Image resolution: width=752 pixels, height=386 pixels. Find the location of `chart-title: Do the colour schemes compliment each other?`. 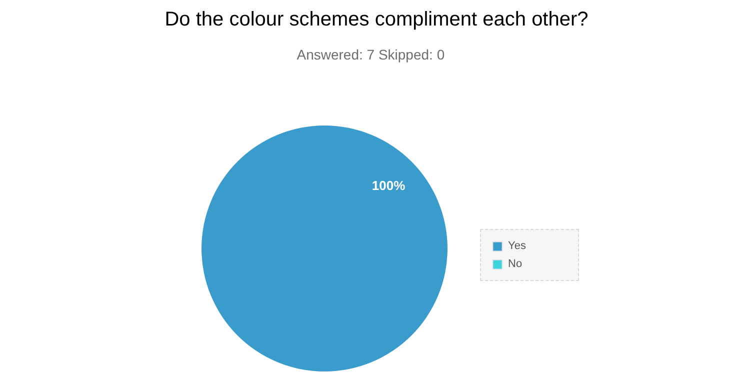

chart-title: Do the colour schemes compliment each other? is located at coordinates (376, 19).